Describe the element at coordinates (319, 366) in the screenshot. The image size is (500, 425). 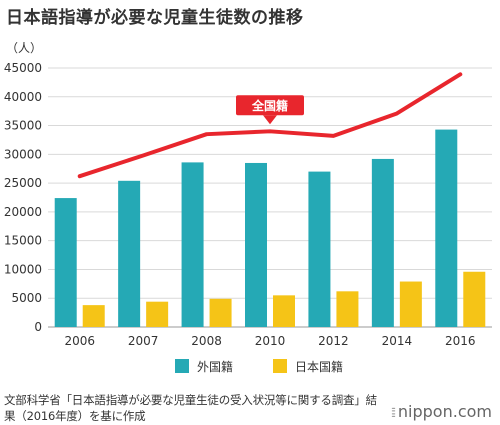
I see `legend-label: 日本国籍` at that location.